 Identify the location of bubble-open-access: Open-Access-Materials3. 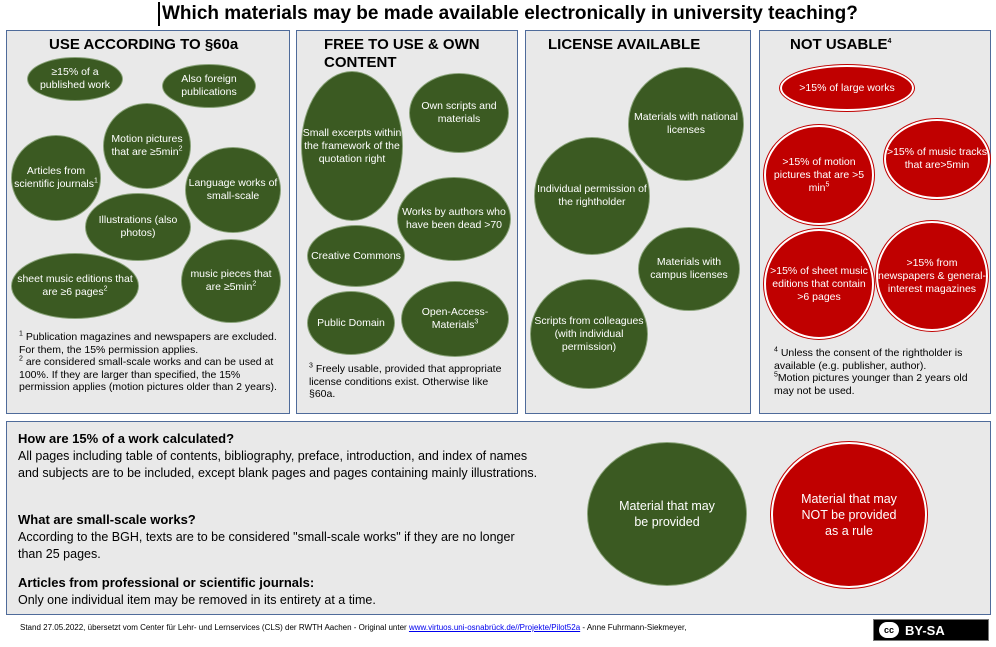
(455, 319).